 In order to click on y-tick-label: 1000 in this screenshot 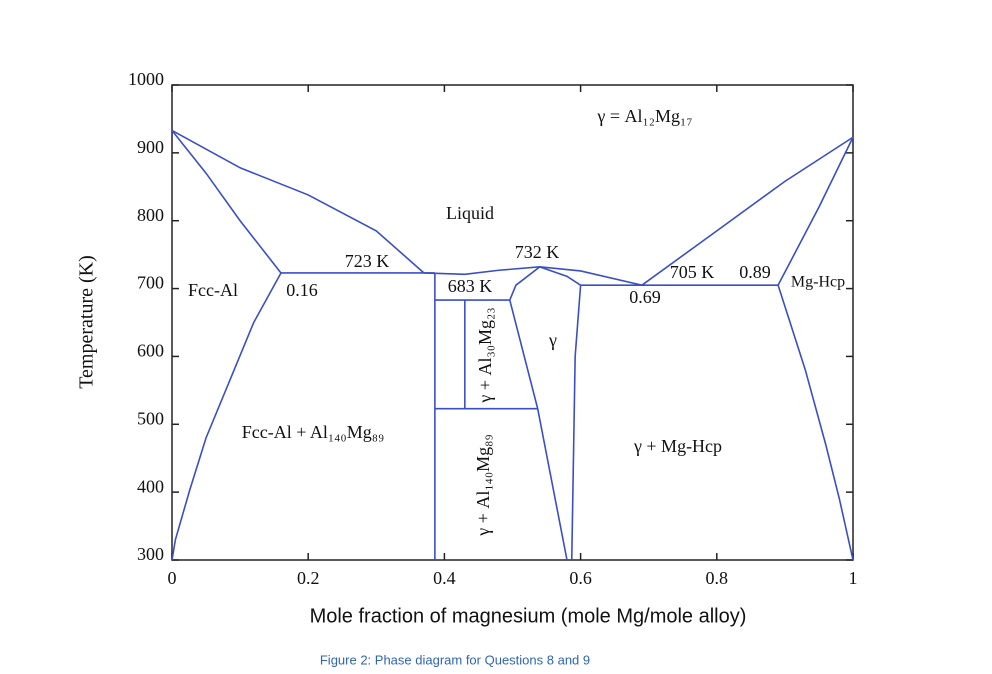, I will do `click(146, 79)`.